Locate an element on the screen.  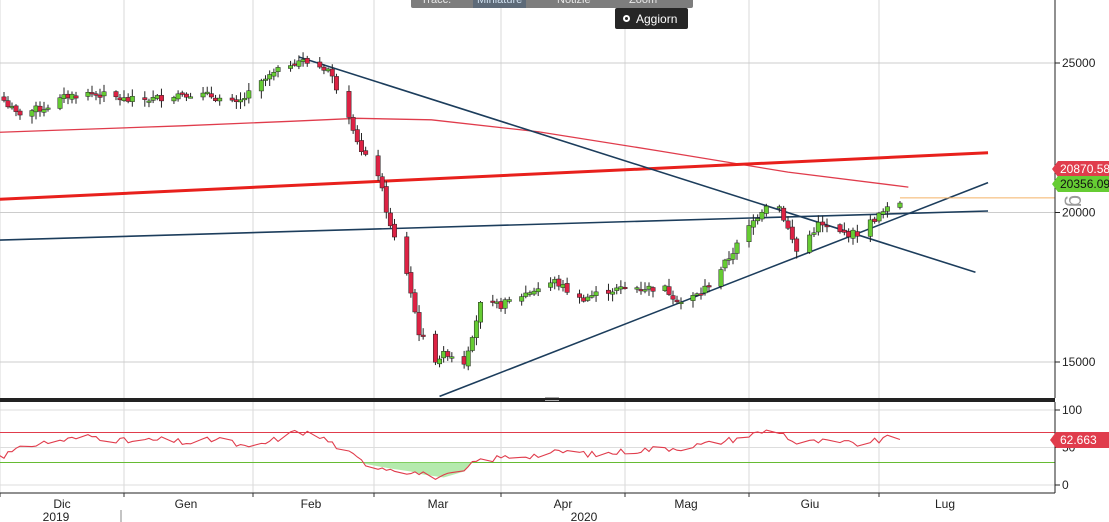
thumbnails-button: Miniature is located at coordinates (500, 4).